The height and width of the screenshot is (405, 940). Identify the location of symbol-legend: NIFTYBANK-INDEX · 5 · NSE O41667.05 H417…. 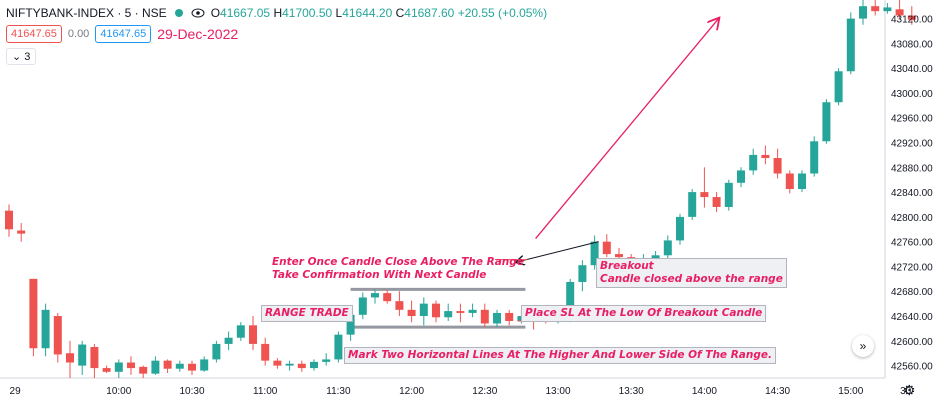
(276, 13).